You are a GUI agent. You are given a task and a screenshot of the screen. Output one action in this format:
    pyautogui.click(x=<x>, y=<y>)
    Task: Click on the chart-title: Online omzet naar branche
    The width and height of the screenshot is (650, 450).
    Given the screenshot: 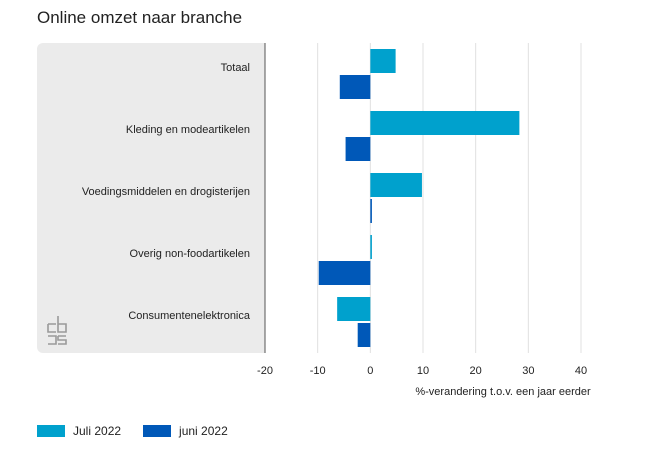 What is the action you would take?
    pyautogui.click(x=140, y=17)
    